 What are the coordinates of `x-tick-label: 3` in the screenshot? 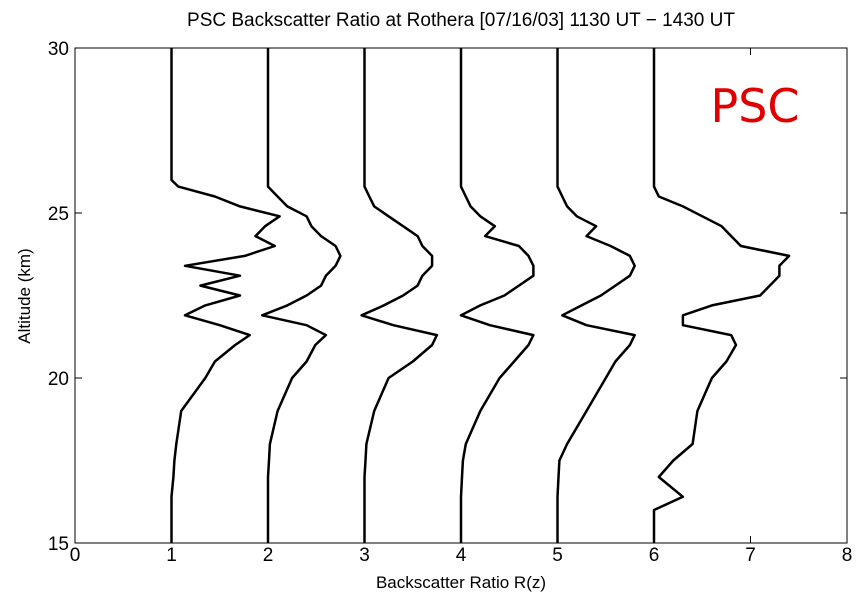 It's located at (364, 555).